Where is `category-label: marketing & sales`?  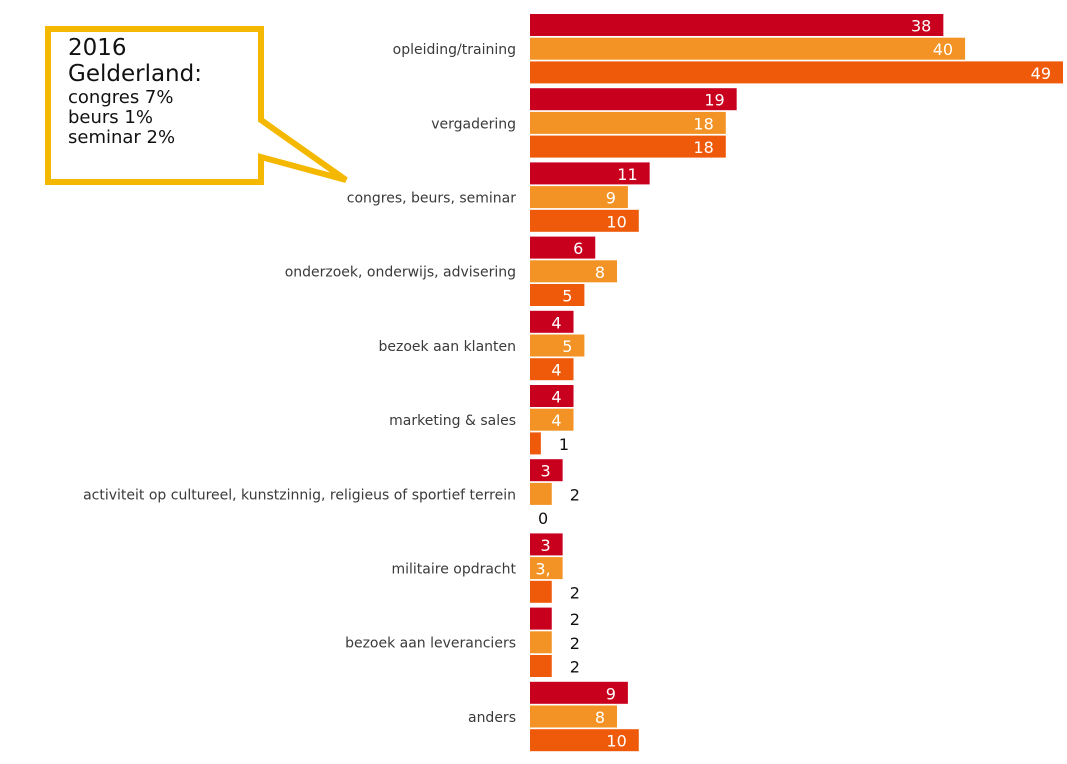 category-label: marketing & sales is located at coordinates (452, 421).